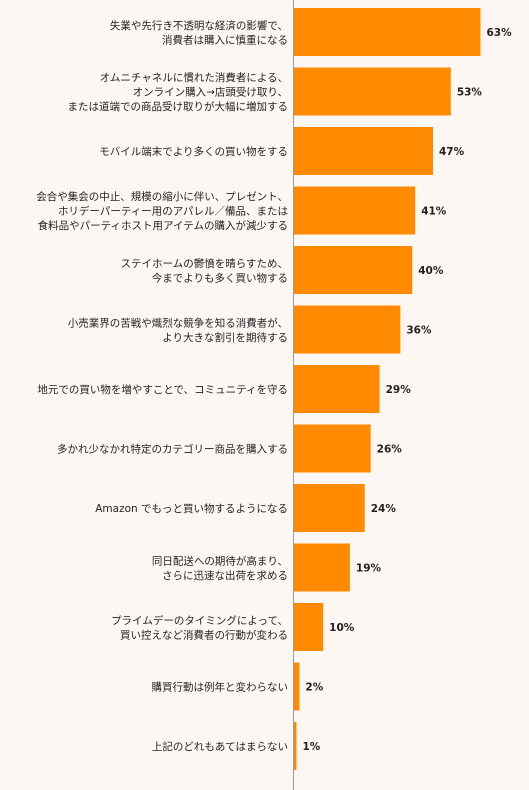 This screenshot has height=790, width=529. What do you see at coordinates (384, 509) in the screenshot?
I see `value-label: 24%` at bounding box center [384, 509].